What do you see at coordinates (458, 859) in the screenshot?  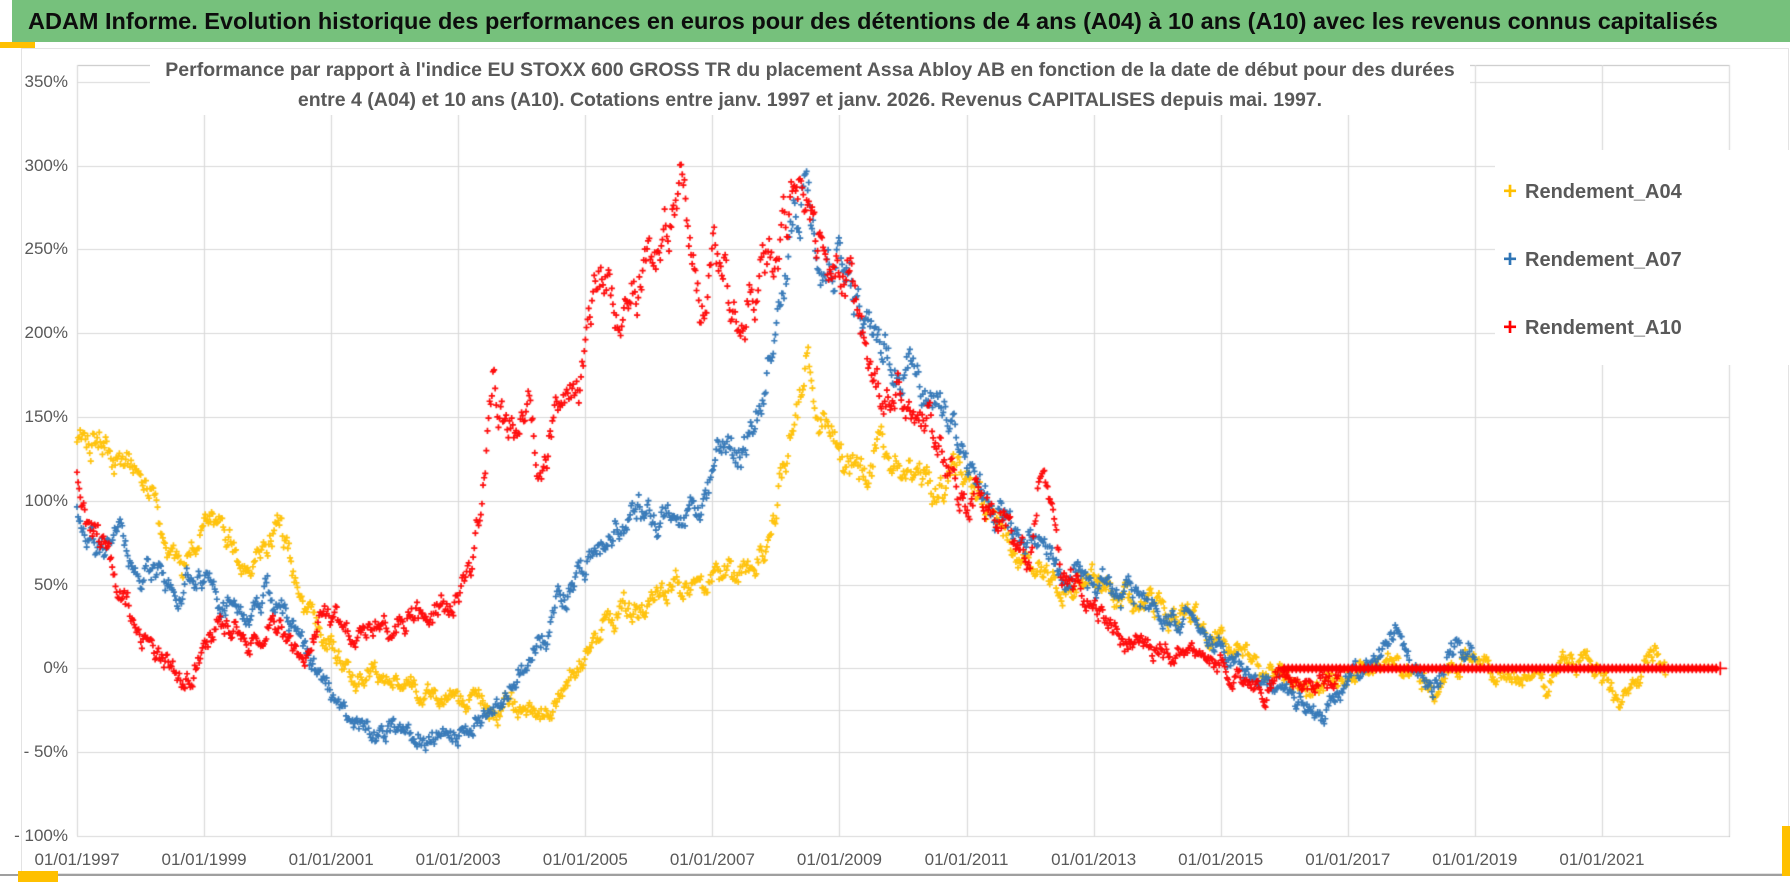 I see `x-axis-tick-label: 01/01/2003` at bounding box center [458, 859].